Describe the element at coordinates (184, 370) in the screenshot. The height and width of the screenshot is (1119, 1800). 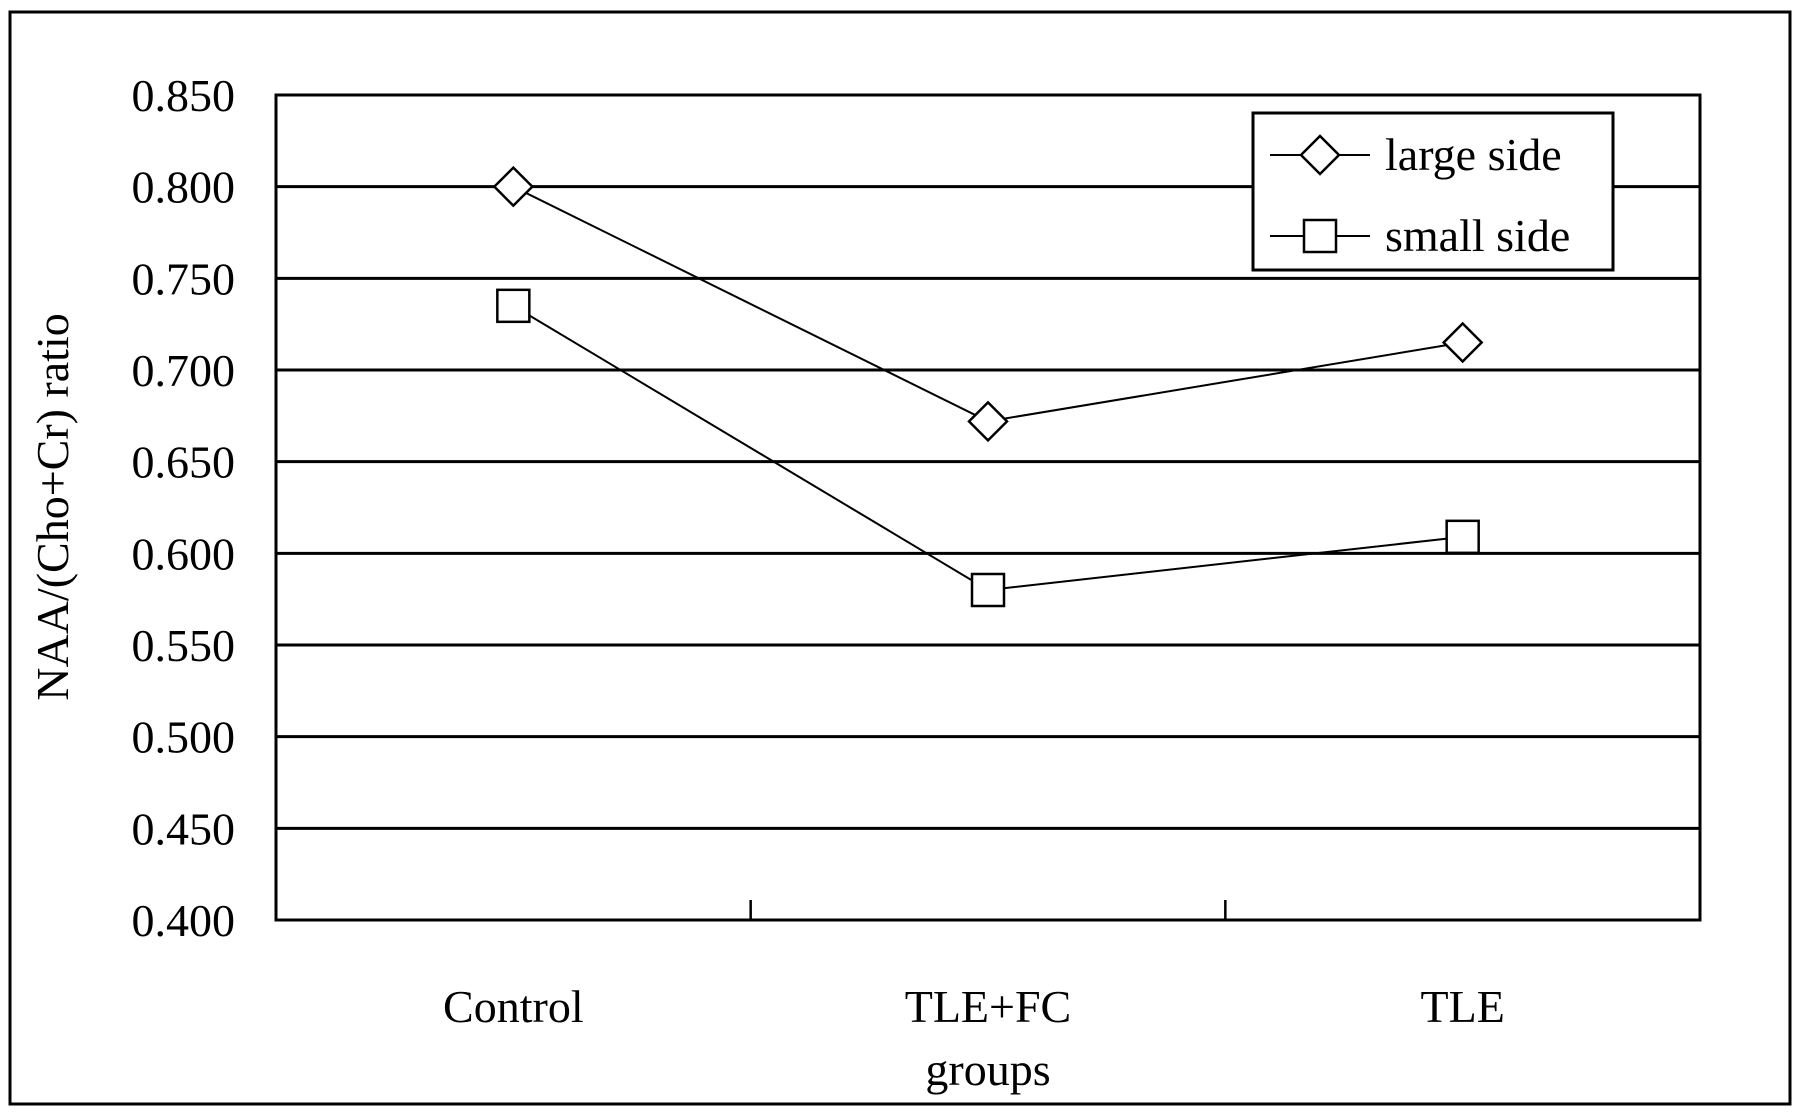
I see `y-tick-label: 0.700` at that location.